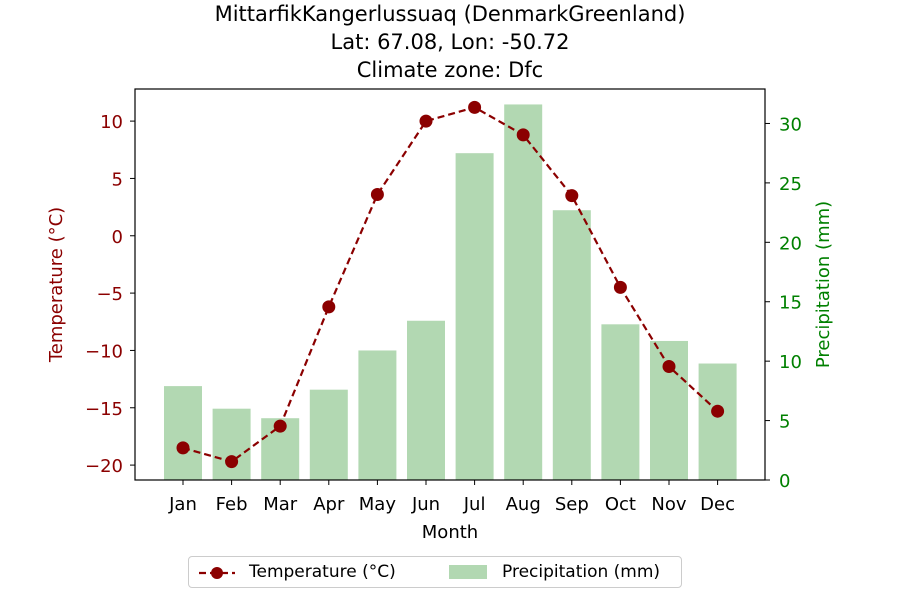 The width and height of the screenshot is (900, 600). What do you see at coordinates (572, 196) in the screenshot?
I see `temperature-point-sep` at bounding box center [572, 196].